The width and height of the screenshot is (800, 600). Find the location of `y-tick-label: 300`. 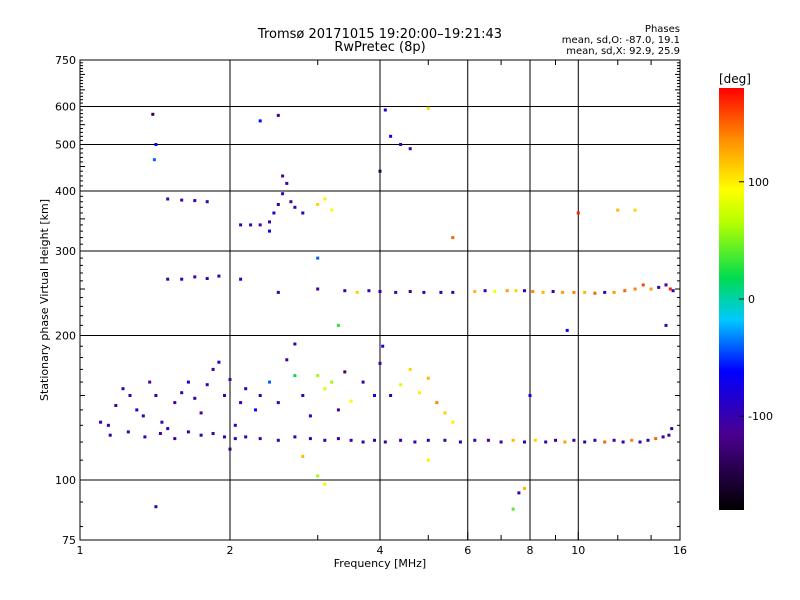

y-tick-label: 300 is located at coordinates (65, 251).